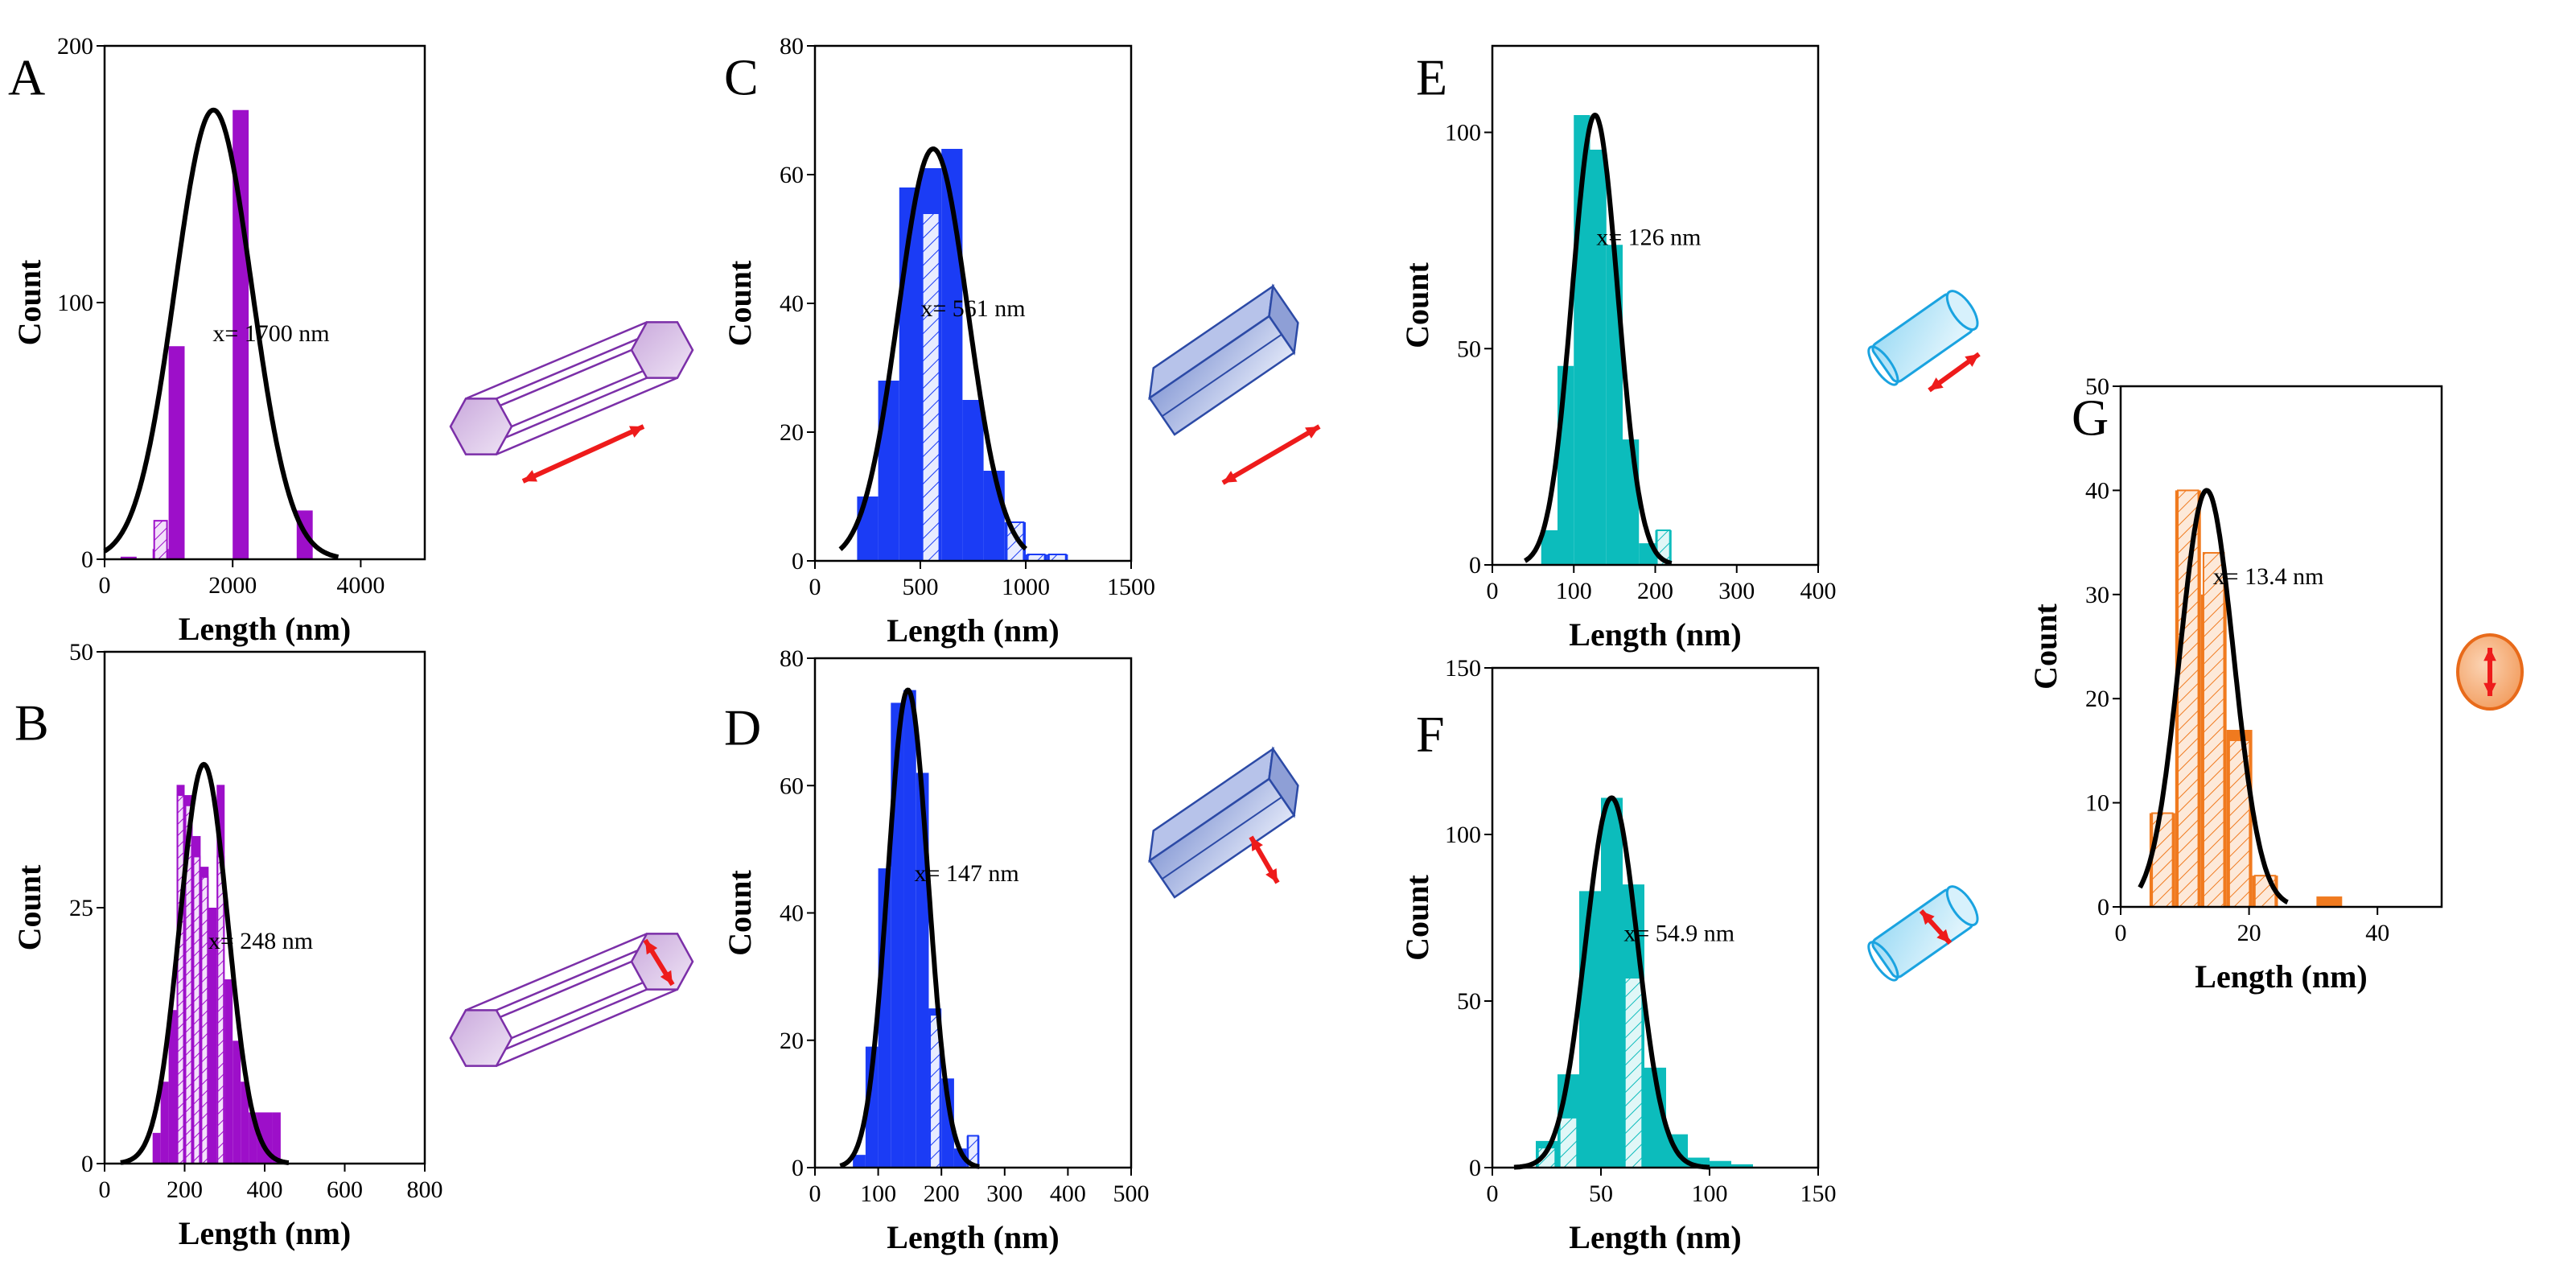 Image resolution: width=2576 pixels, height=1269 pixels. What do you see at coordinates (1633, 1073) in the screenshot?
I see `hatched-bar` at bounding box center [1633, 1073].